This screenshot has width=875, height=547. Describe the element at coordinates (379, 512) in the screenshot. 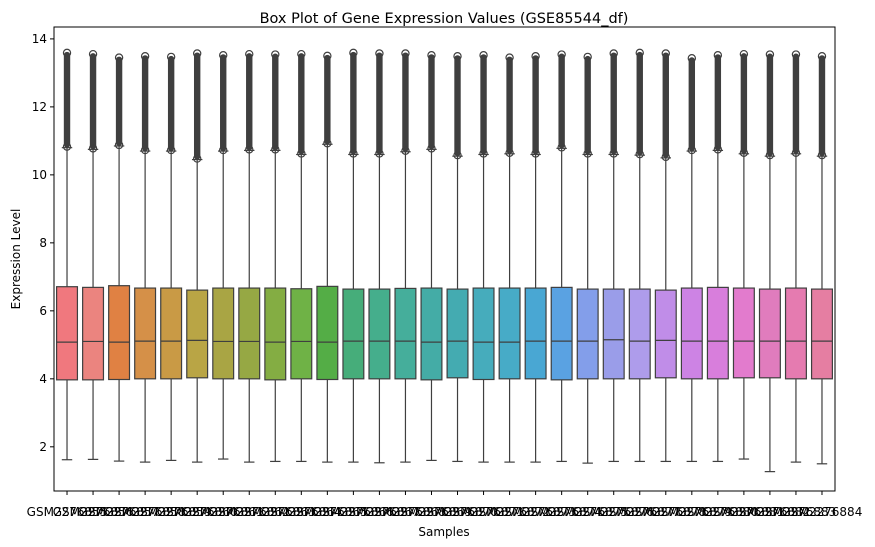

I see `x-tick-label: GSM2276867` at that location.